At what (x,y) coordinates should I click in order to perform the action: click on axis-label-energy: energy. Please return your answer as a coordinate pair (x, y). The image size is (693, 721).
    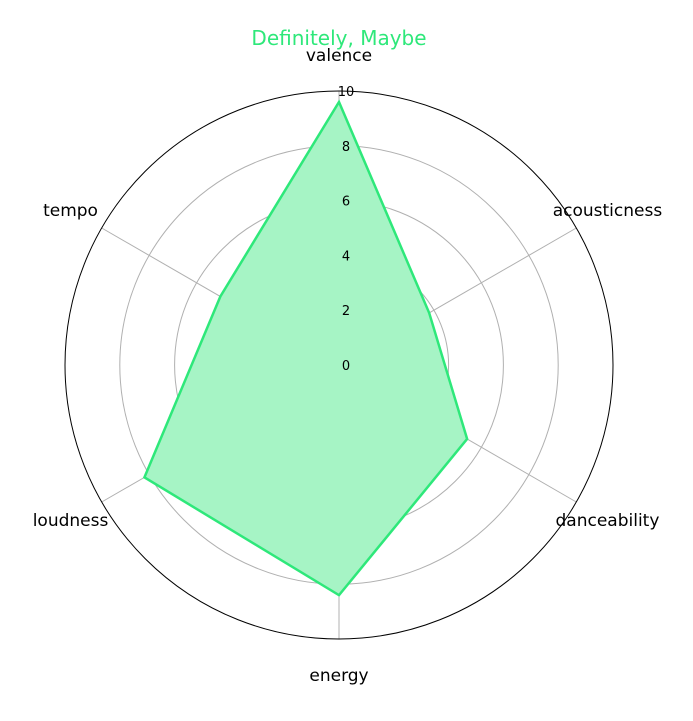
    Looking at the image, I should click on (338, 676).